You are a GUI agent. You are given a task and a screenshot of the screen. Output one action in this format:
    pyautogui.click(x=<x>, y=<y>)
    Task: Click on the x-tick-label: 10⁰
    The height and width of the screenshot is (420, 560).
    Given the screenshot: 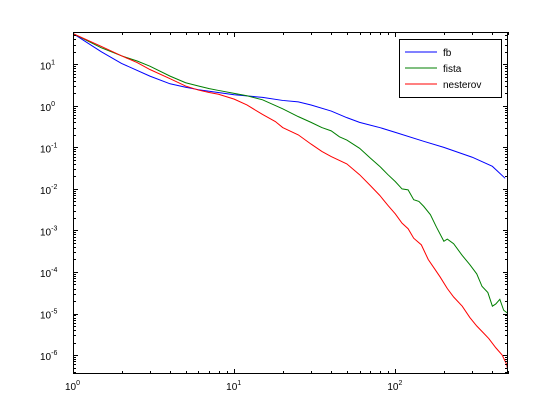 What is the action you would take?
    pyautogui.click(x=72, y=386)
    